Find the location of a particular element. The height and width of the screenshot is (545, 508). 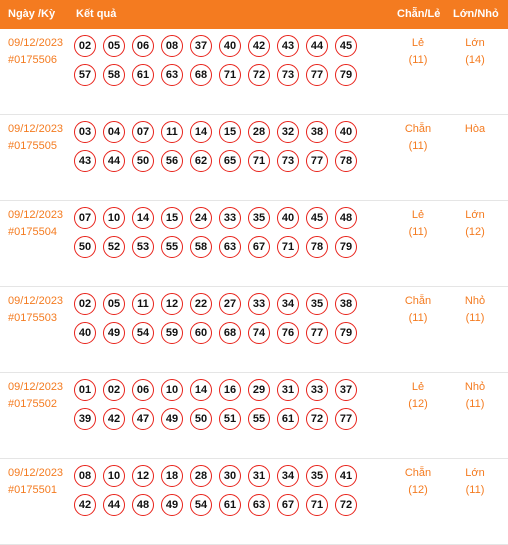

number-ball: 18 is located at coordinates (172, 476).